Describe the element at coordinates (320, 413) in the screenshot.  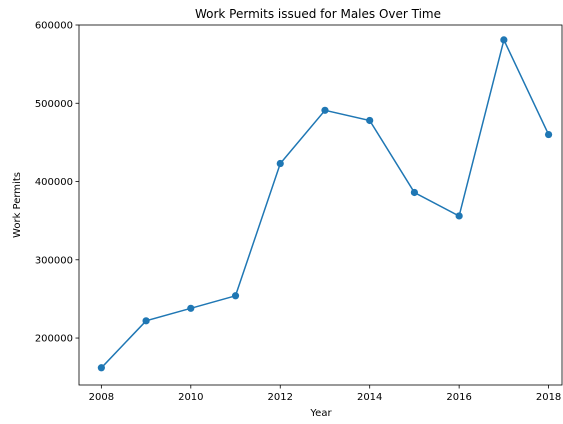
I see `x-axis-label: Year` at that location.